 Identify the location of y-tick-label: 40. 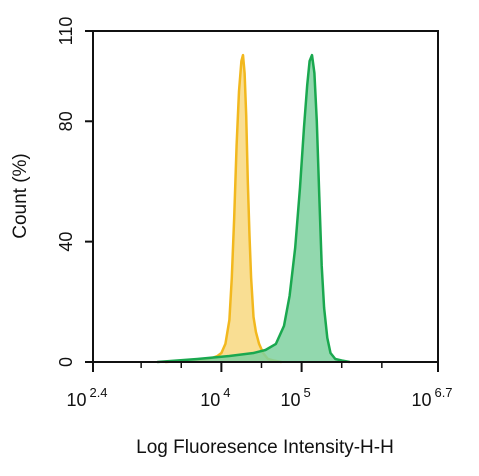
(66, 242).